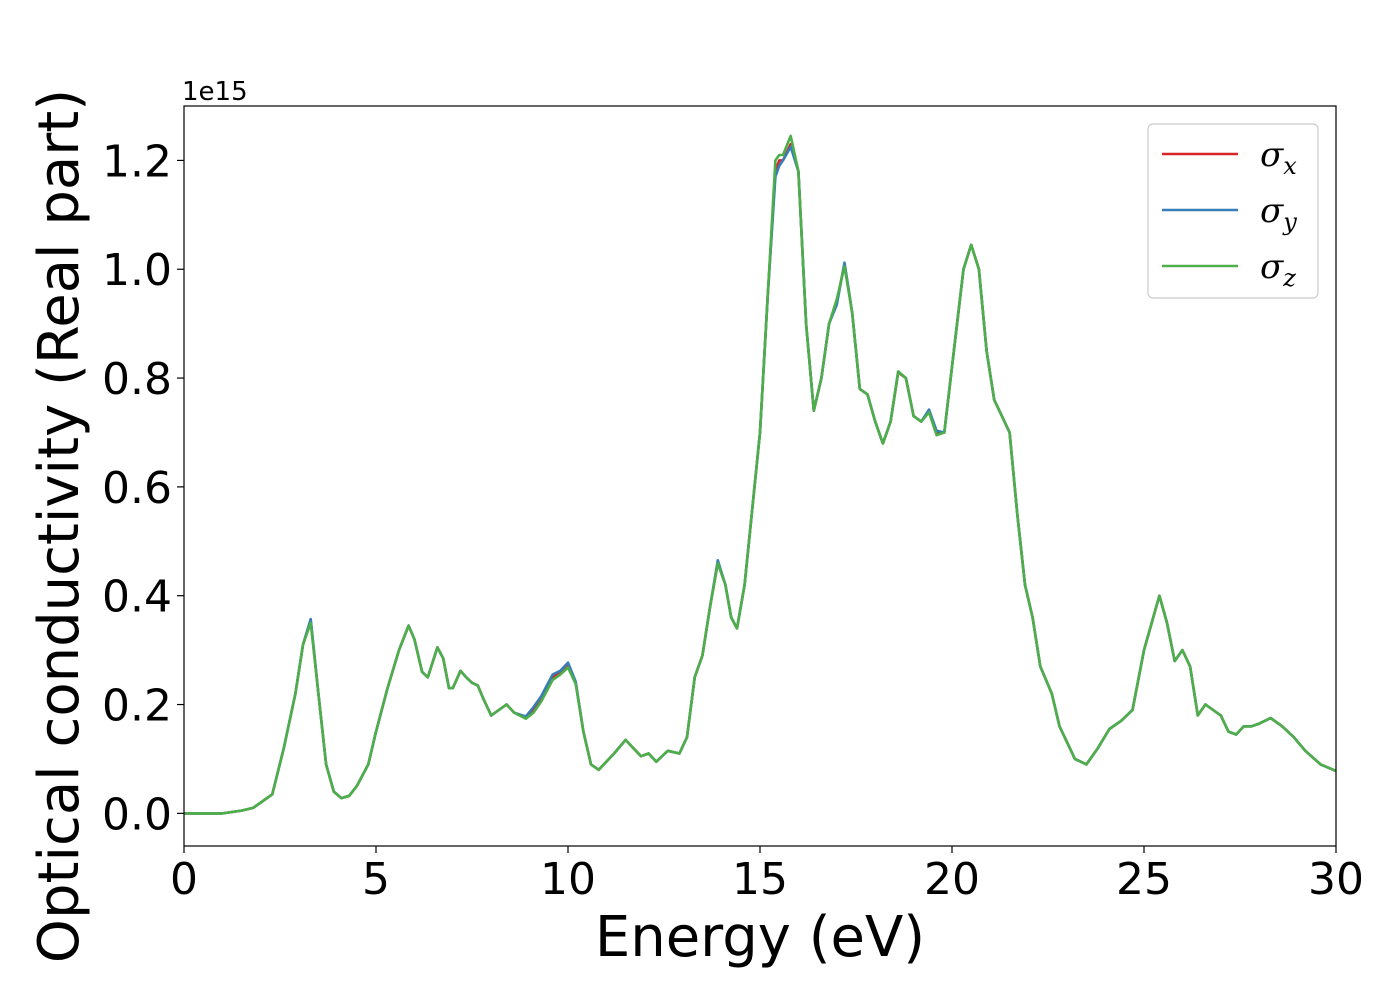 The image size is (1400, 1000). Describe the element at coordinates (137, 706) in the screenshot. I see `y-tick-label: 0.2` at that location.